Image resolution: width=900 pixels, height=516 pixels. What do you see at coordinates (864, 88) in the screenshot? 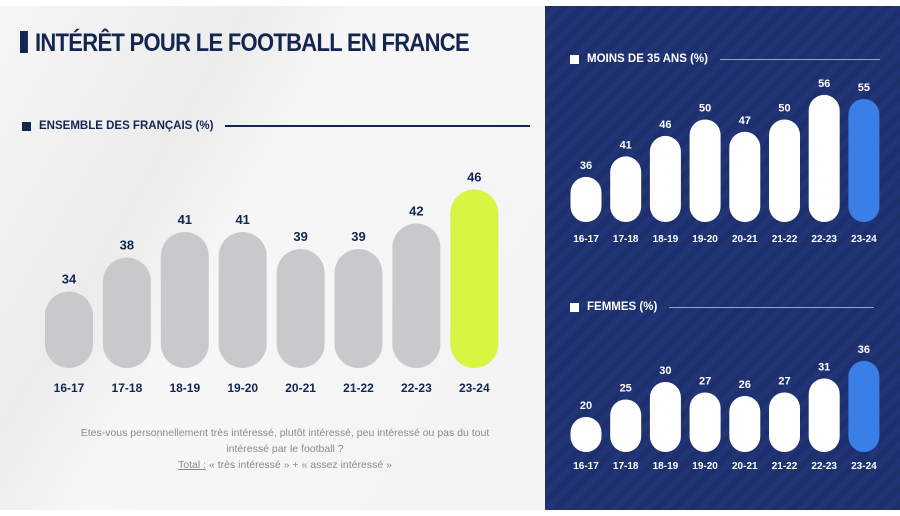
I see `value-label: 55` at bounding box center [864, 88].